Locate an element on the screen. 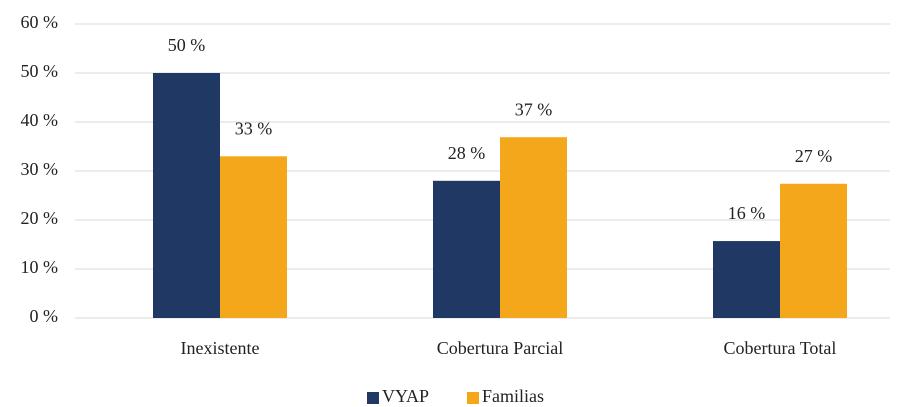 This screenshot has width=909, height=407. y-tick-label: 0 % is located at coordinates (44, 316).